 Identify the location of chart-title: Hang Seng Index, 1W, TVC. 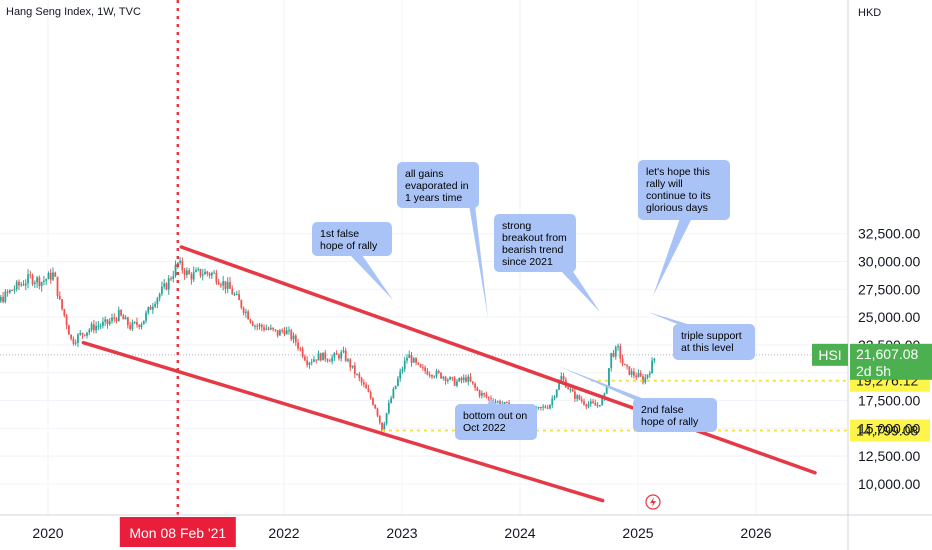
(73, 12).